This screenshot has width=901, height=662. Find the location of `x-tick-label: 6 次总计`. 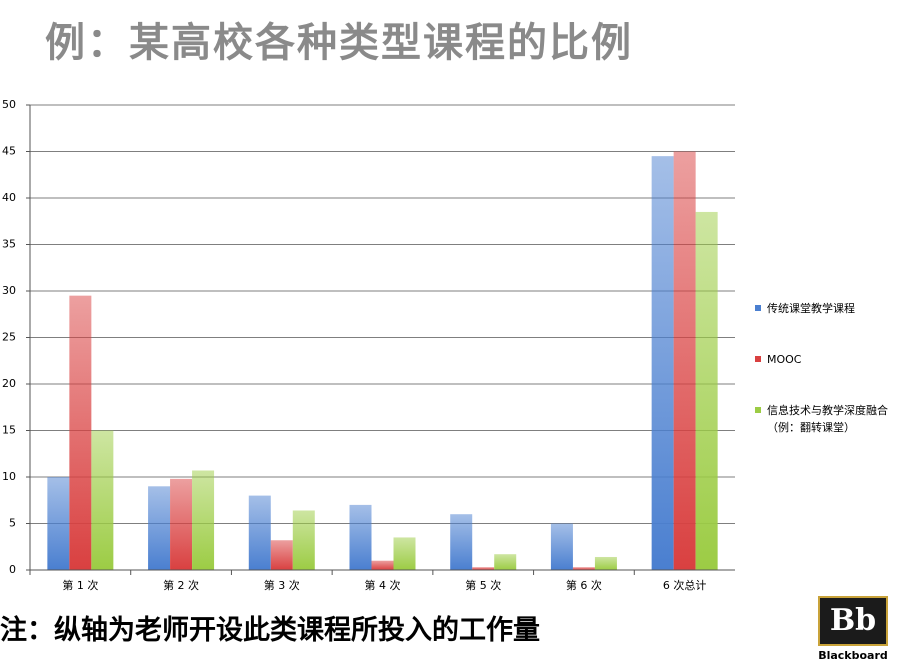

x-tick-label: 6 次总计 is located at coordinates (685, 585).